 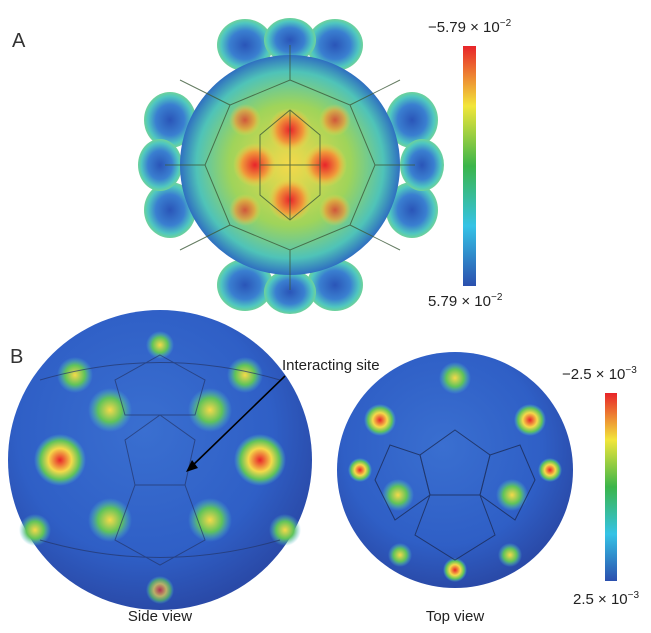 What do you see at coordinates (19, 41) in the screenshot?
I see `panel-a-label: A` at bounding box center [19, 41].